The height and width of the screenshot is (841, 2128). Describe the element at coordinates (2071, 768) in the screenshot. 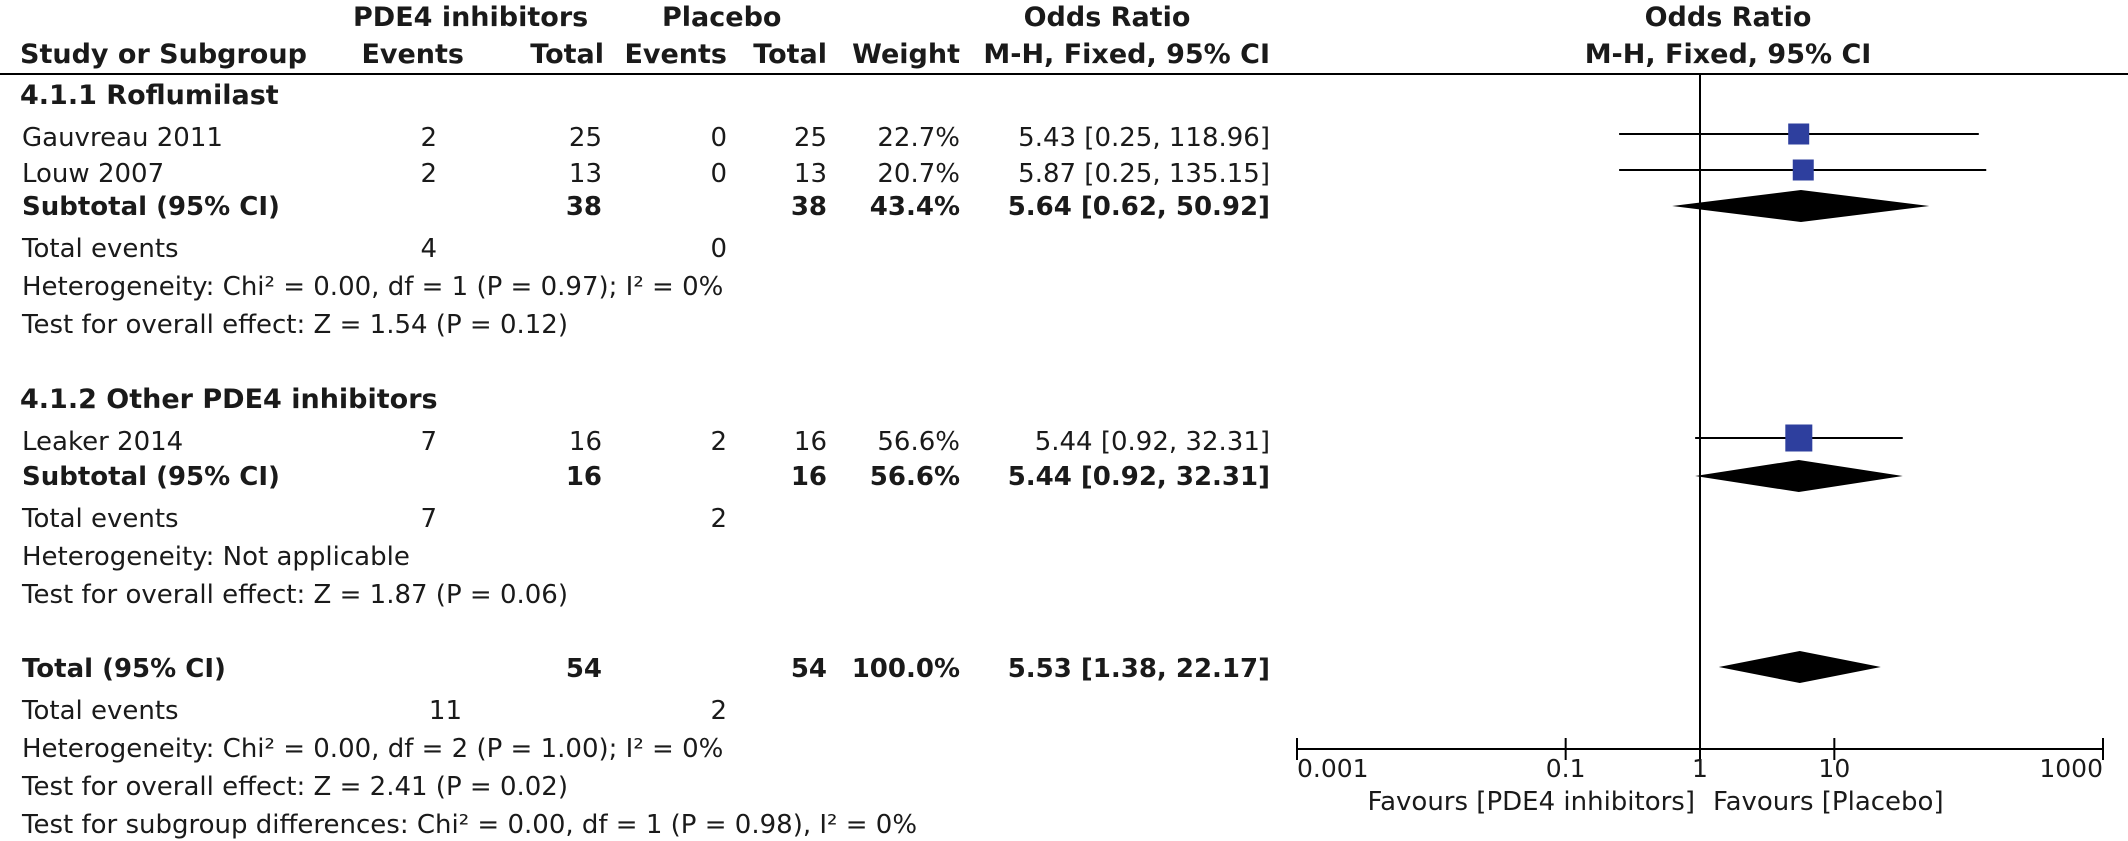

I see `x-axis-tick-label: 1000` at that location.